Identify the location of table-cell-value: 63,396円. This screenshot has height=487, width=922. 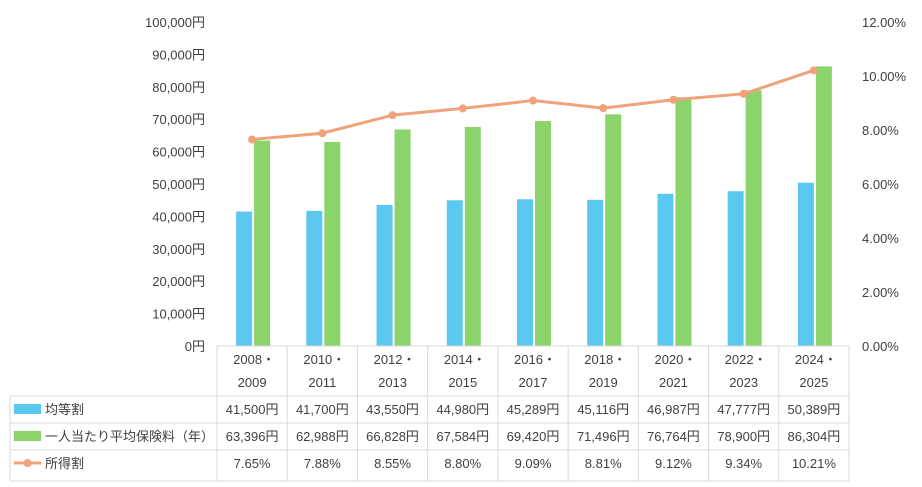
(252, 436).